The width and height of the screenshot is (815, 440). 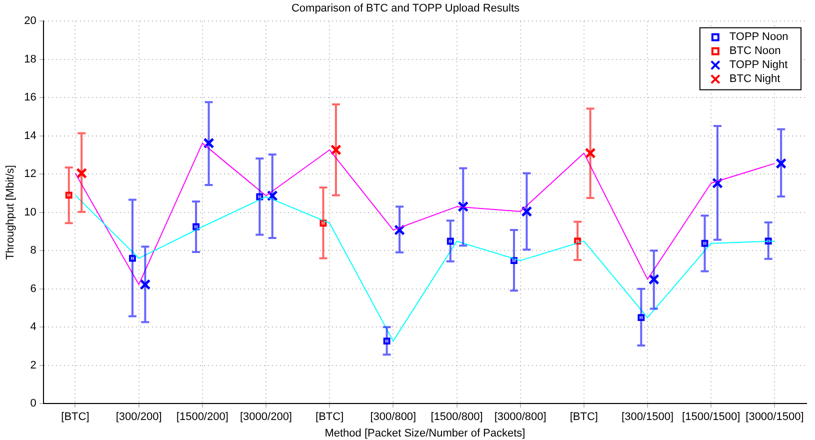 I want to click on y-tick-label: 18, so click(x=30, y=59).